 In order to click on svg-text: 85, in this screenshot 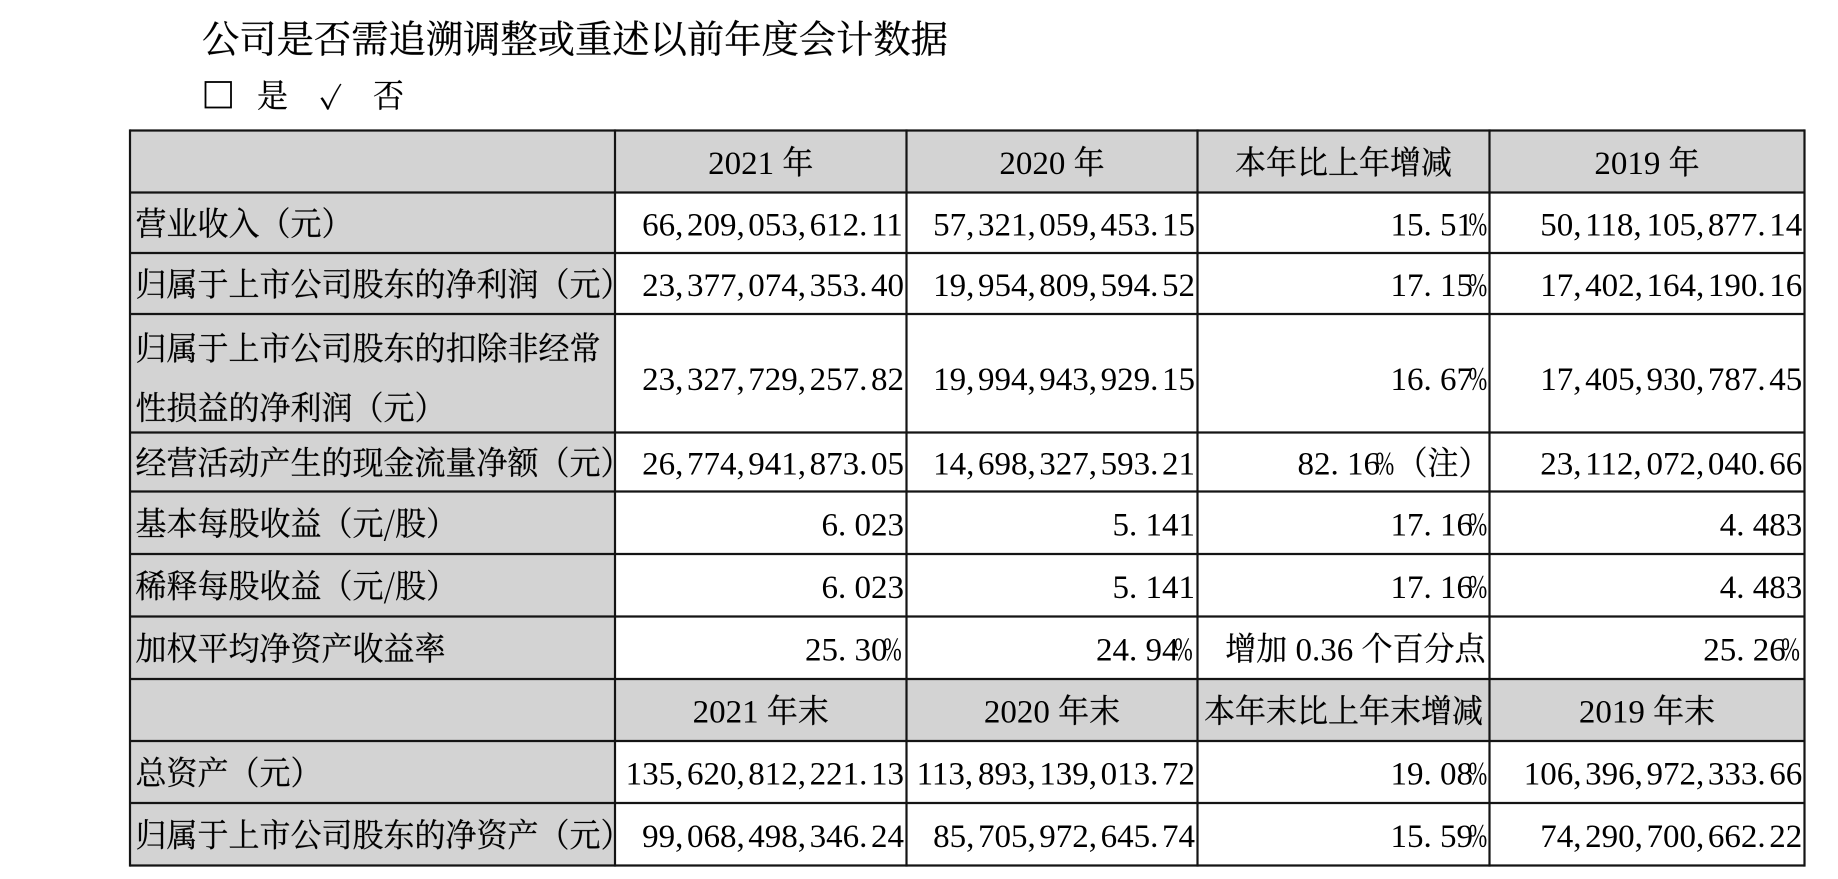, I will do `click(953, 837)`.